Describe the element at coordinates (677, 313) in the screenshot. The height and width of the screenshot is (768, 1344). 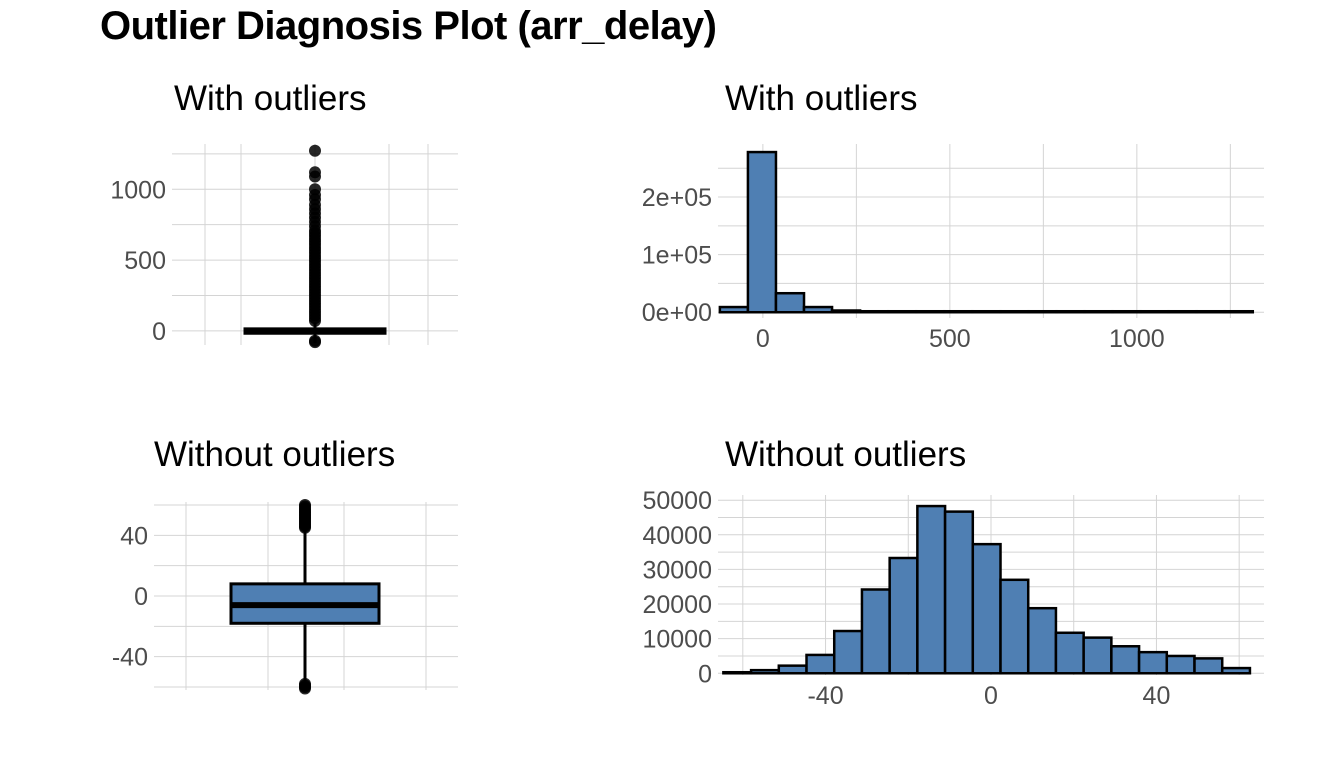
I see `y-tick-label: 0e+00` at that location.